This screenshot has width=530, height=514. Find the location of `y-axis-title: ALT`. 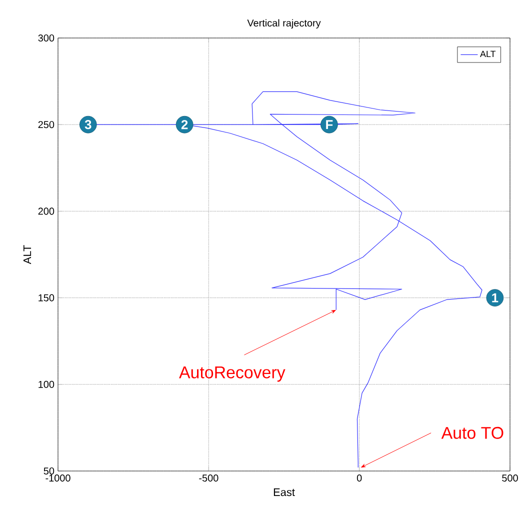

y-axis-title: ALT is located at coordinates (27, 254).